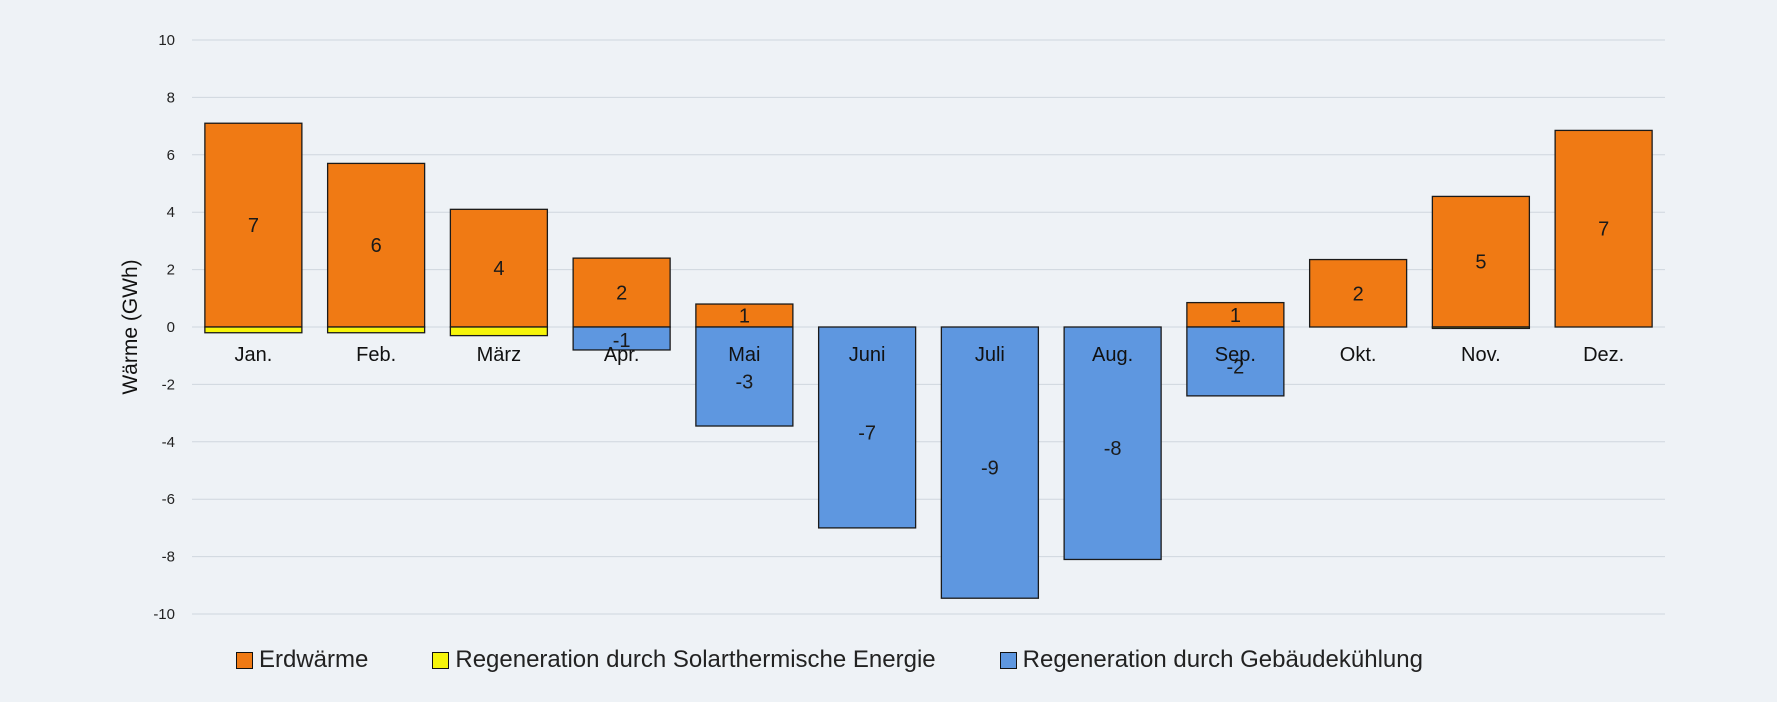 The height and width of the screenshot is (702, 1777). What do you see at coordinates (171, 270) in the screenshot?
I see `y-tick-label: 2` at bounding box center [171, 270].